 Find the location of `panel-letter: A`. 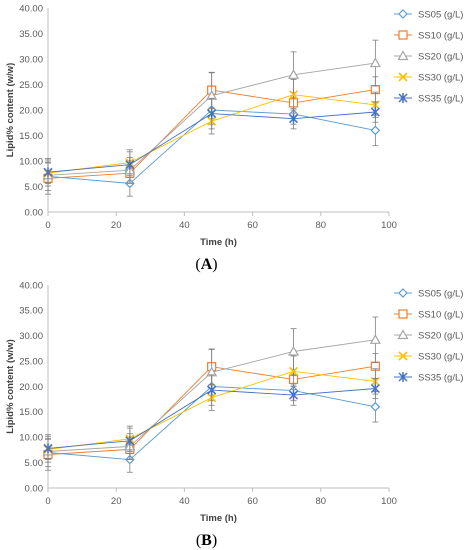

panel-letter: A is located at coordinates (207, 264).